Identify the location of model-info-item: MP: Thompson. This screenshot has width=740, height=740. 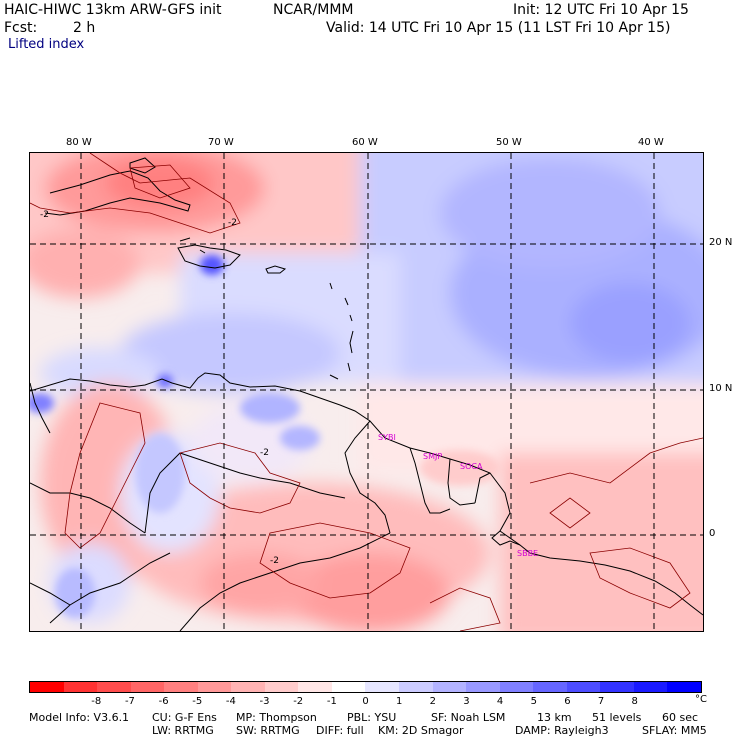
(276, 717).